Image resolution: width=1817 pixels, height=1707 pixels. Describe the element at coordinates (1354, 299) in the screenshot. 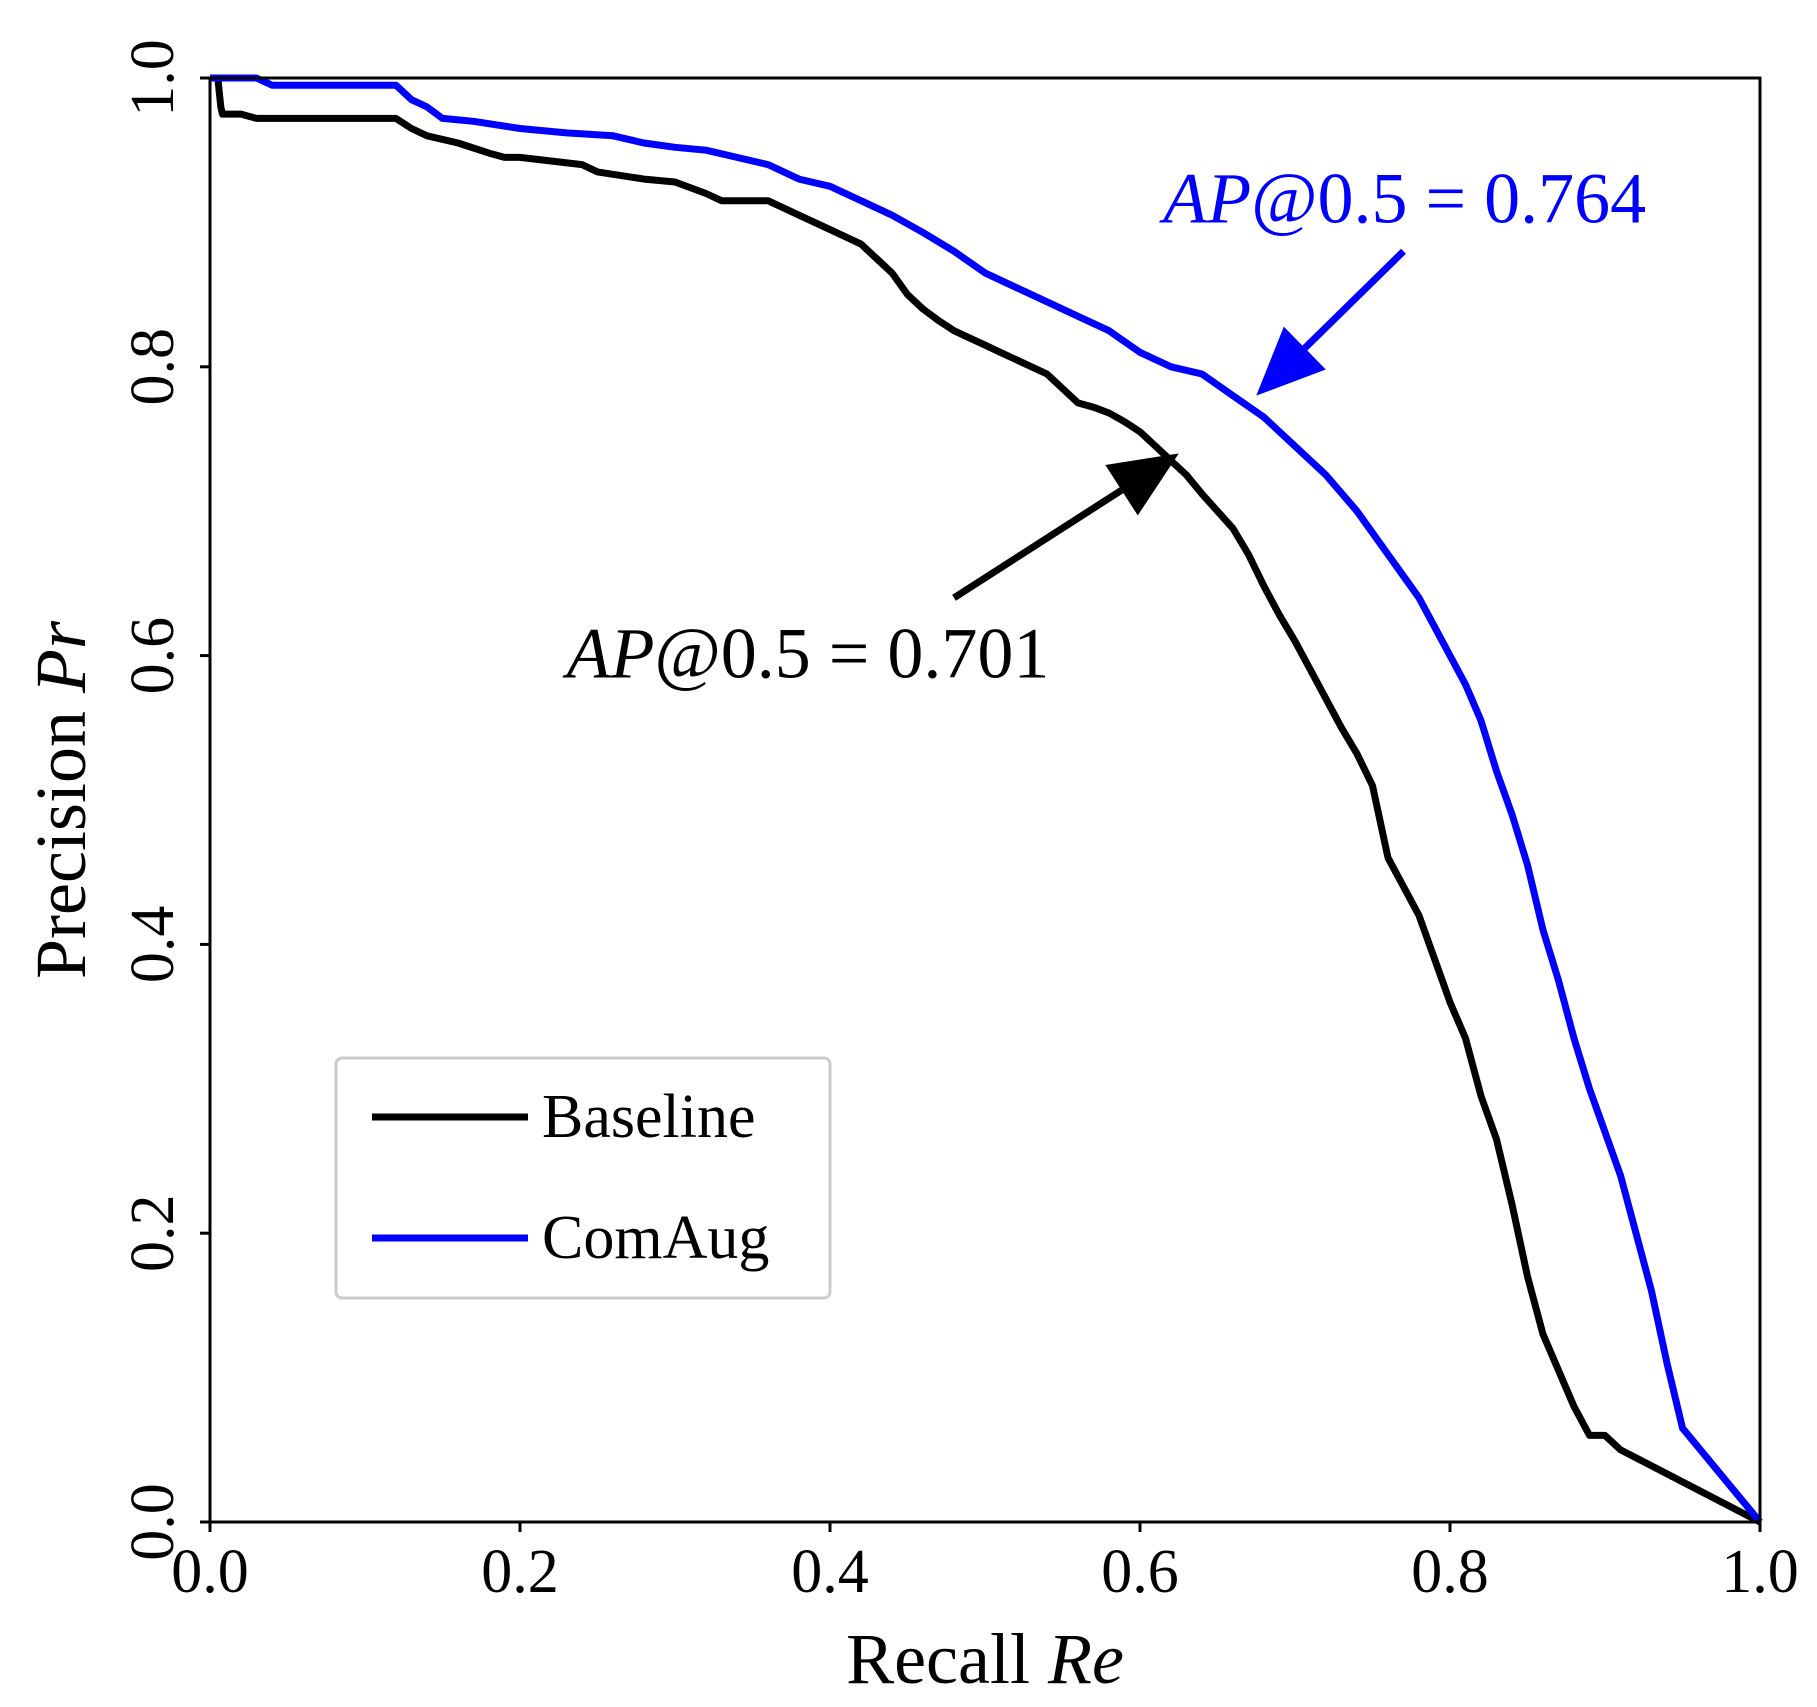

I see `annotation-arrow-comaug` at that location.